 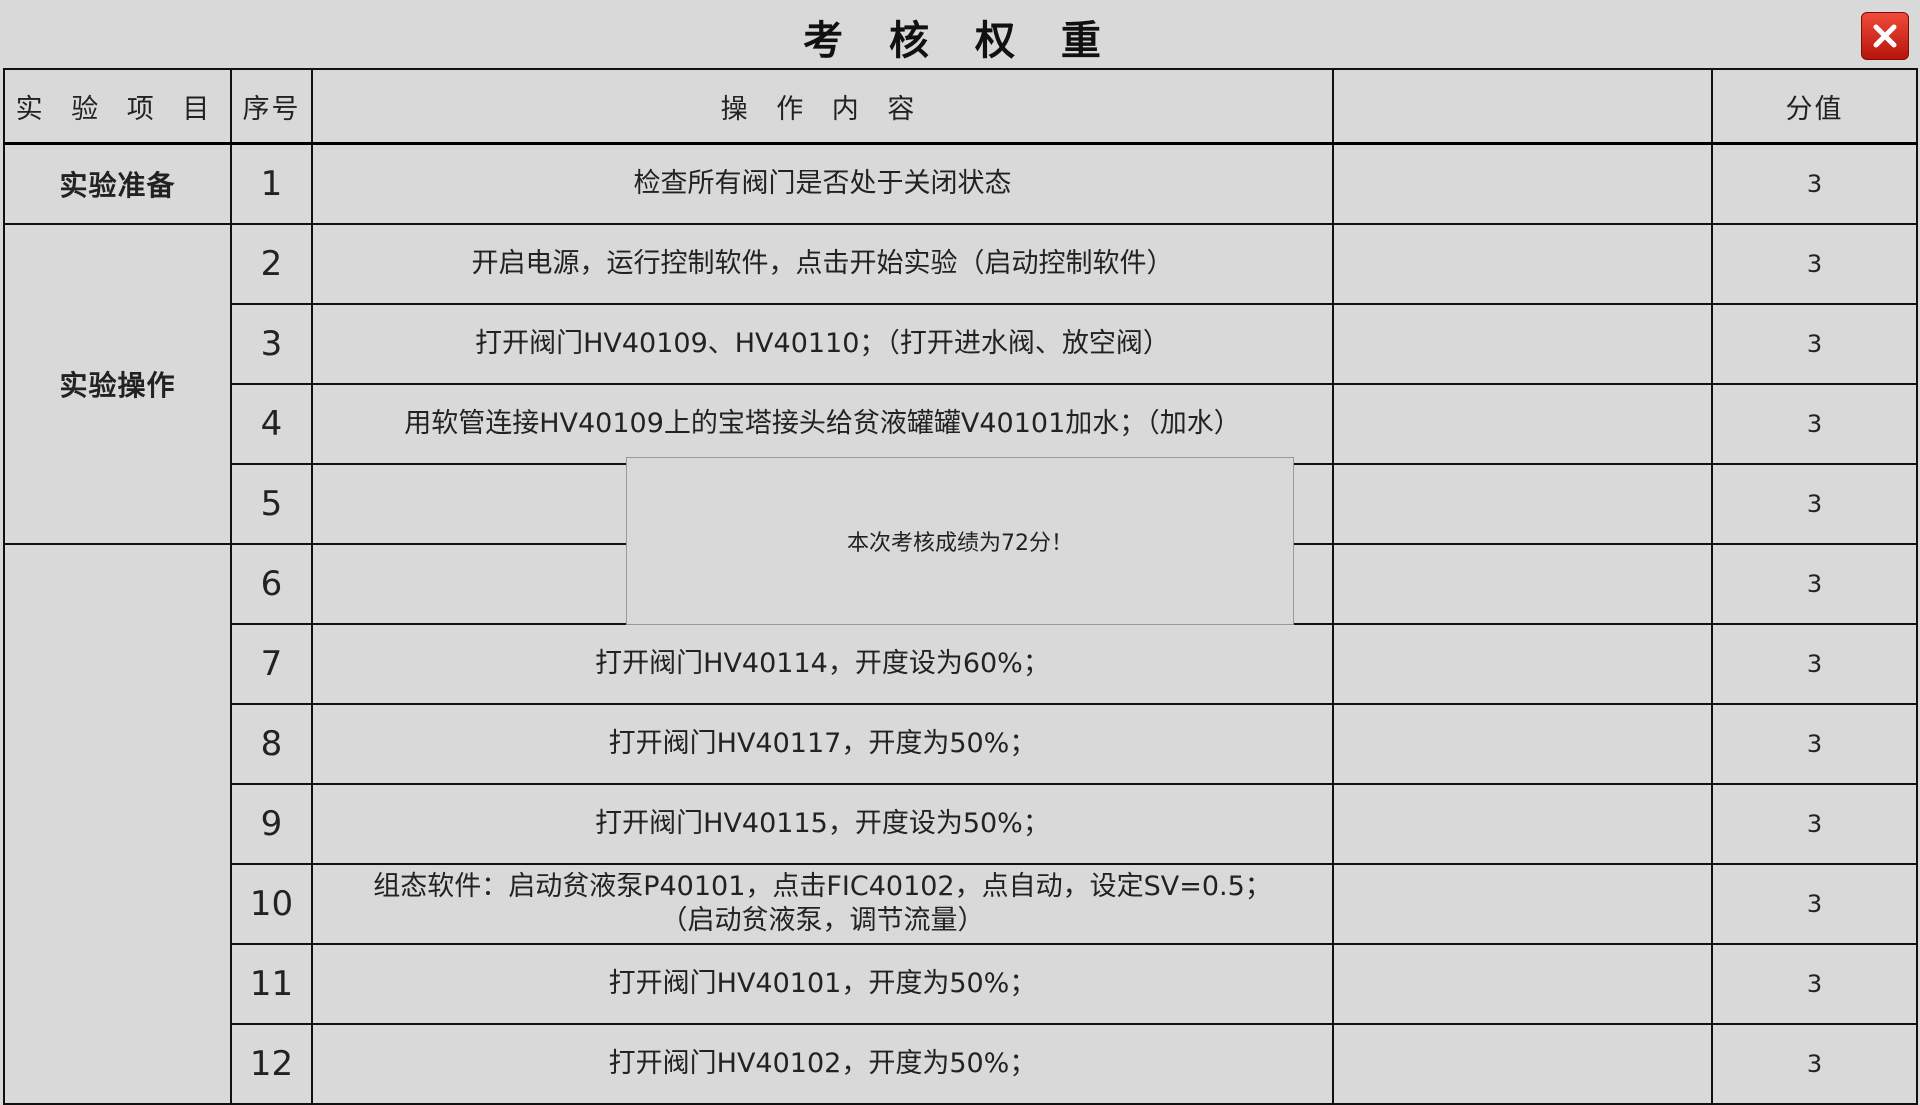 I want to click on table-header: 实 验 项 目 序号 操 作 内 容 分值, so click(x=960, y=106).